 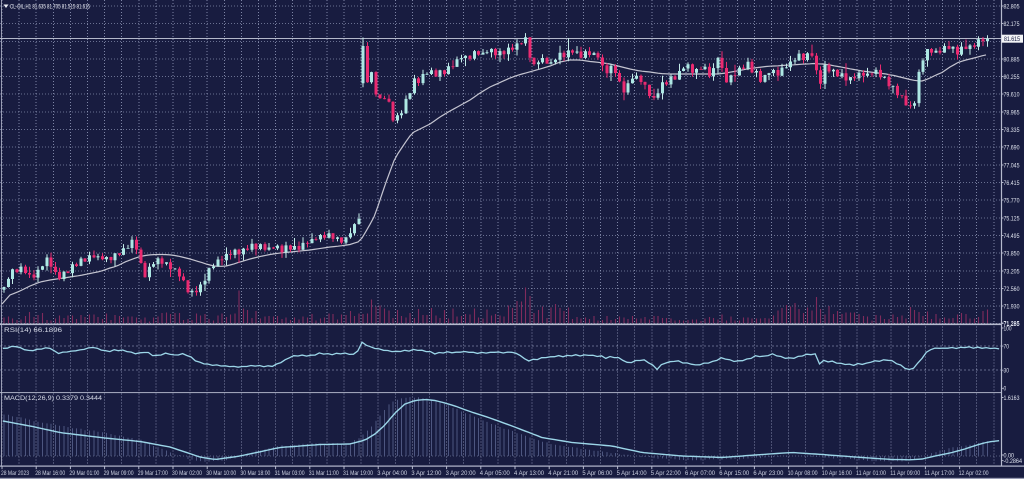 I want to click on svg-text: -0.2864, so click(x=1013, y=461).